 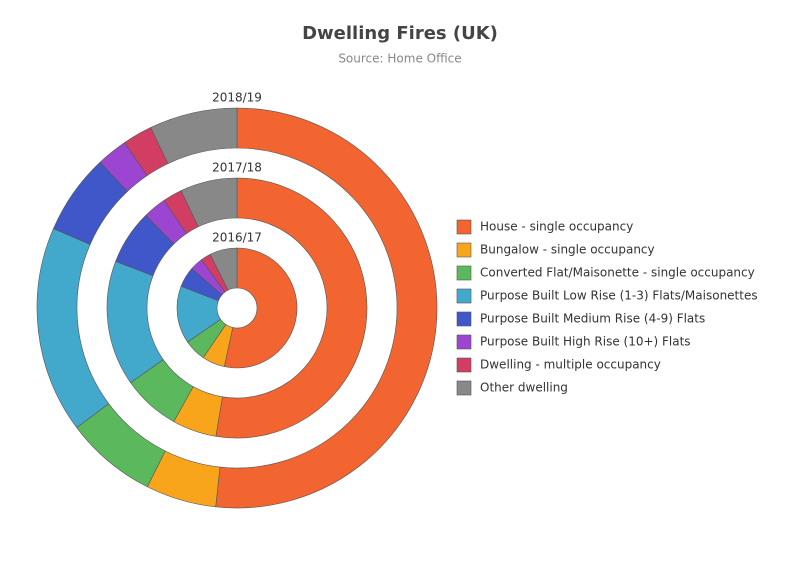 What do you see at coordinates (567, 250) in the screenshot?
I see `legend-label: Bungalow - single occupancy` at bounding box center [567, 250].